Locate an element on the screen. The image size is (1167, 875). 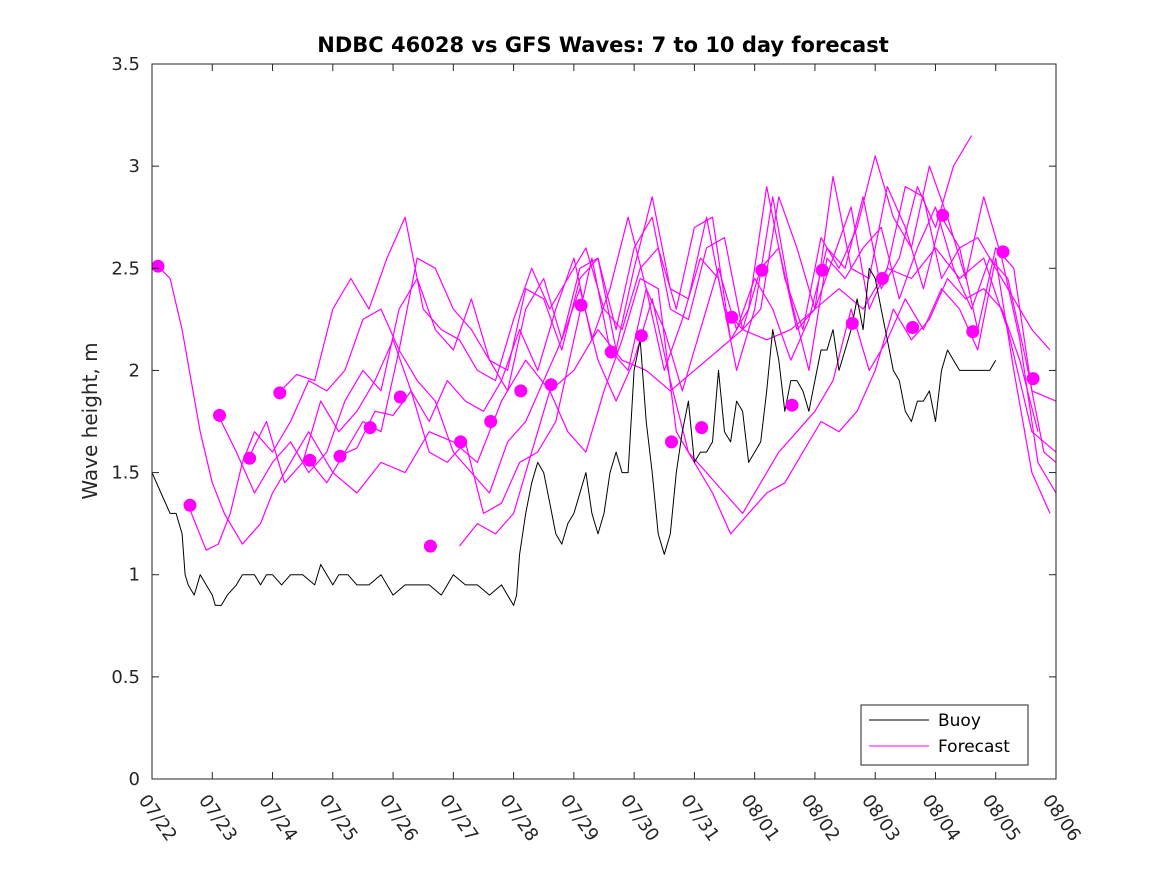
y-tick-label: 2.5 is located at coordinates (125, 268).